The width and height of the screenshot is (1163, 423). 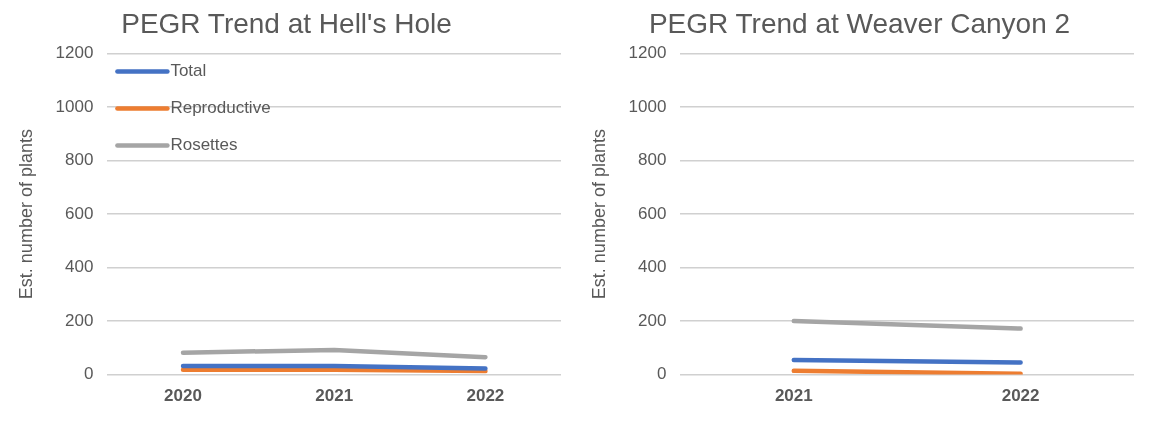 I want to click on x-tick-label: 2020, so click(x=183, y=396).